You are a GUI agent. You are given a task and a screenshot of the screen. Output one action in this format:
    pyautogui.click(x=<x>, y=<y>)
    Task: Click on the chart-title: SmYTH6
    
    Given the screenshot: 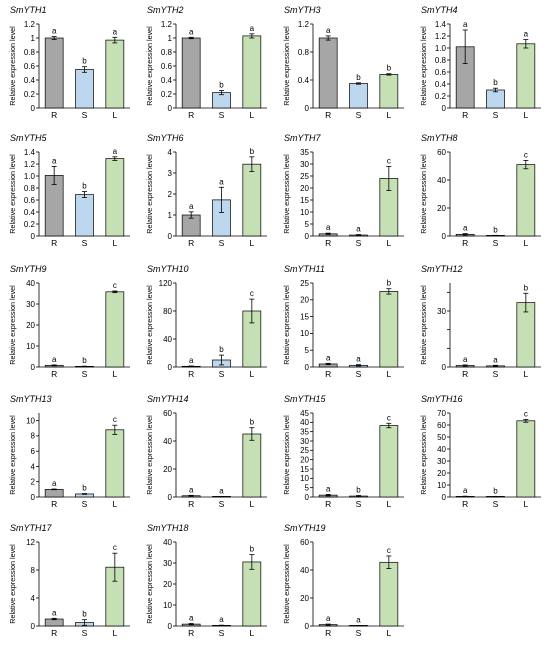 What is the action you would take?
    pyautogui.click(x=165, y=138)
    